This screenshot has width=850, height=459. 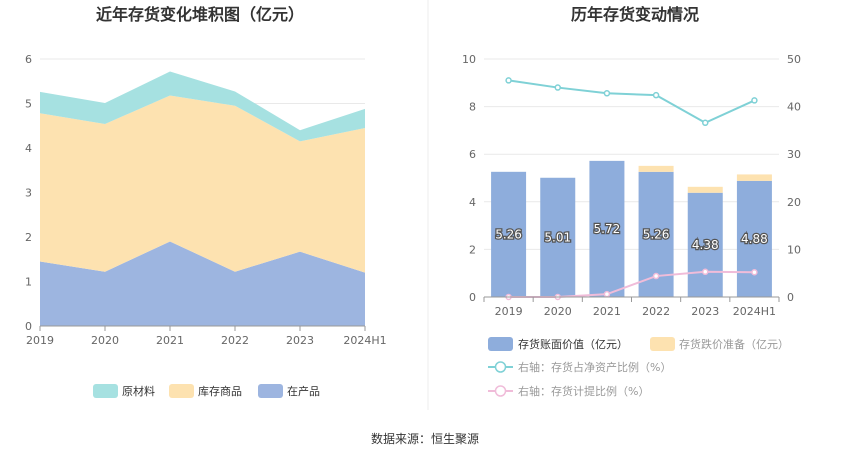 What do you see at coordinates (200, 14) in the screenshot?
I see `left-chart-title: 近年存货变化堆积图（亿元）` at bounding box center [200, 14].